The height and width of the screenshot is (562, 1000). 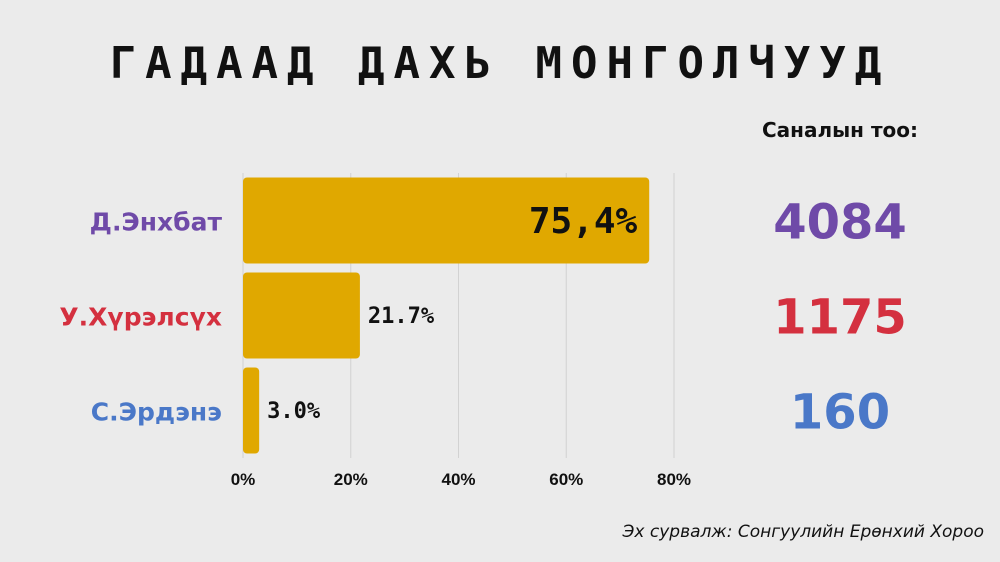 I want to click on x-tick-label-1: 20%, so click(x=351, y=479).